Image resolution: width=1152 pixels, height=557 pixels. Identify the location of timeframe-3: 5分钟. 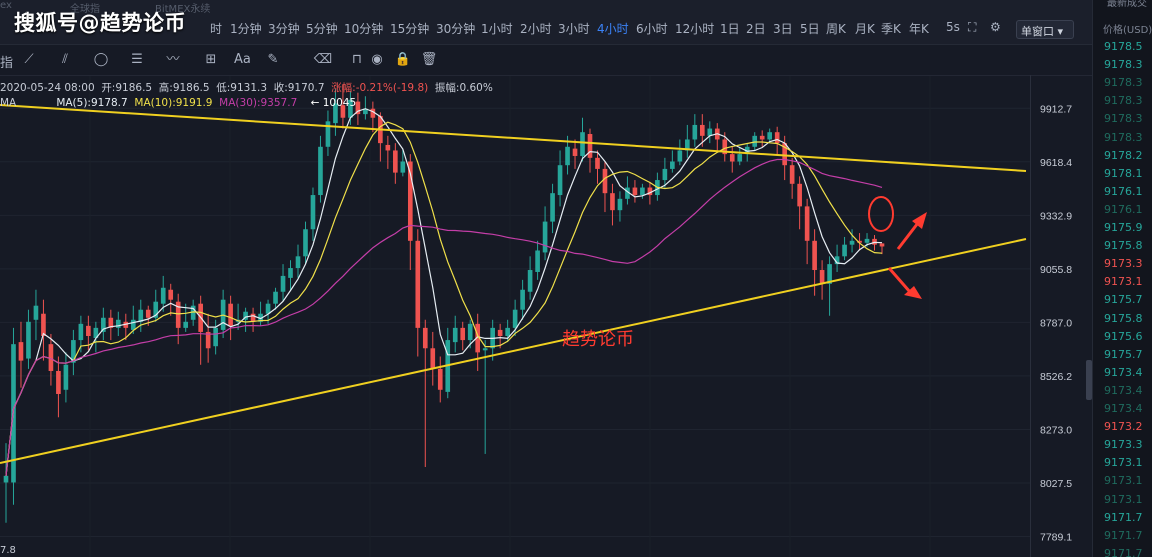
(322, 29).